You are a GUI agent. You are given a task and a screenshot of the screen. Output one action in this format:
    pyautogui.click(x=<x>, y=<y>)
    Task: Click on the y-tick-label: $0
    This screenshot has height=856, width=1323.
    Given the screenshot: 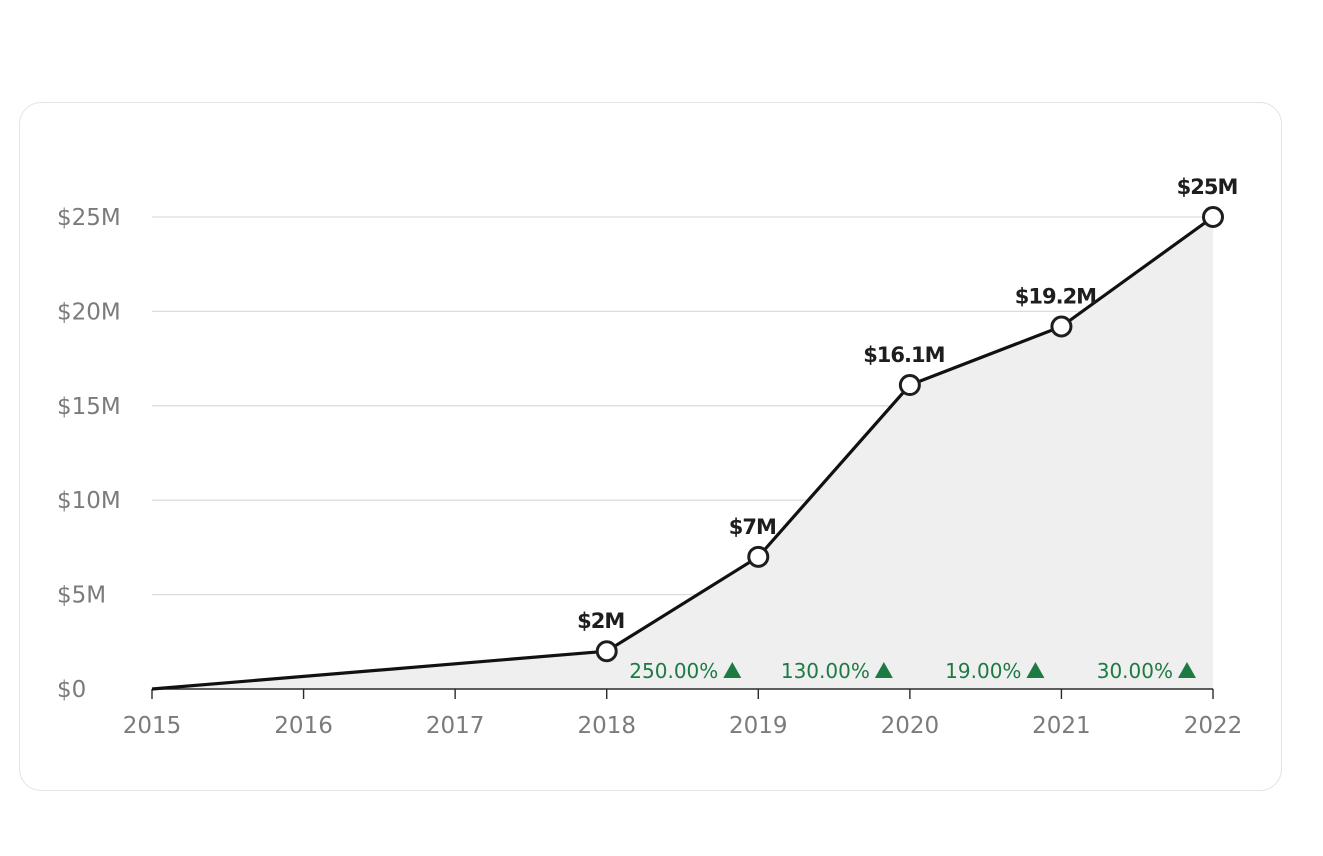 What is the action you would take?
    pyautogui.click(x=71, y=690)
    